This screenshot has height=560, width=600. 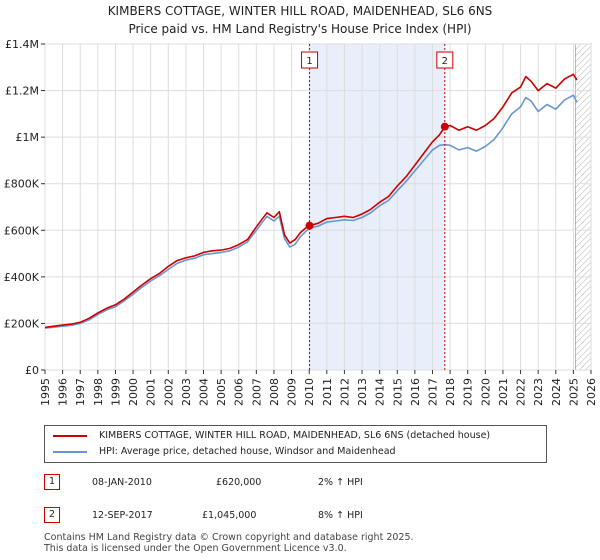 What do you see at coordinates (256, 392) in the screenshot?
I see `x-tick-label: 2007` at bounding box center [256, 392].